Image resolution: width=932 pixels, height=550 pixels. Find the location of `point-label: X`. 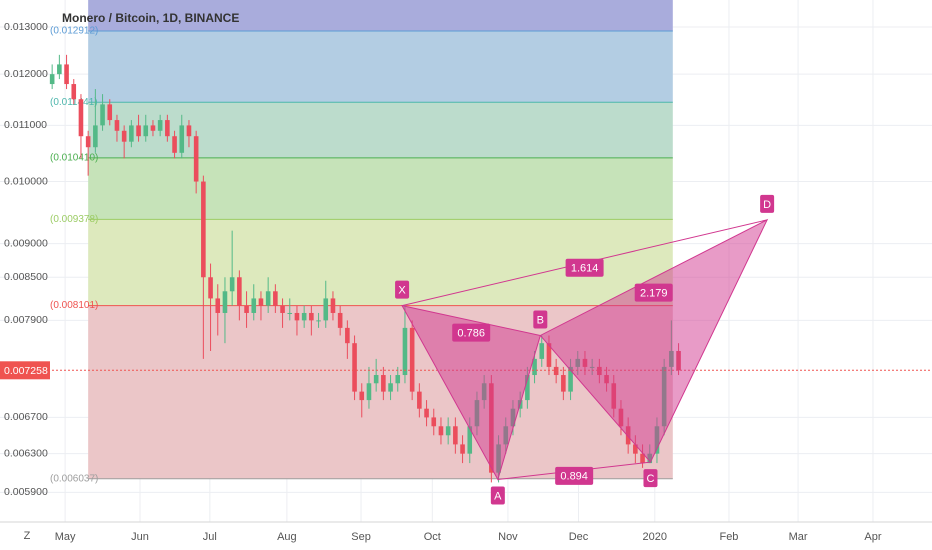

point-label: X is located at coordinates (402, 291).